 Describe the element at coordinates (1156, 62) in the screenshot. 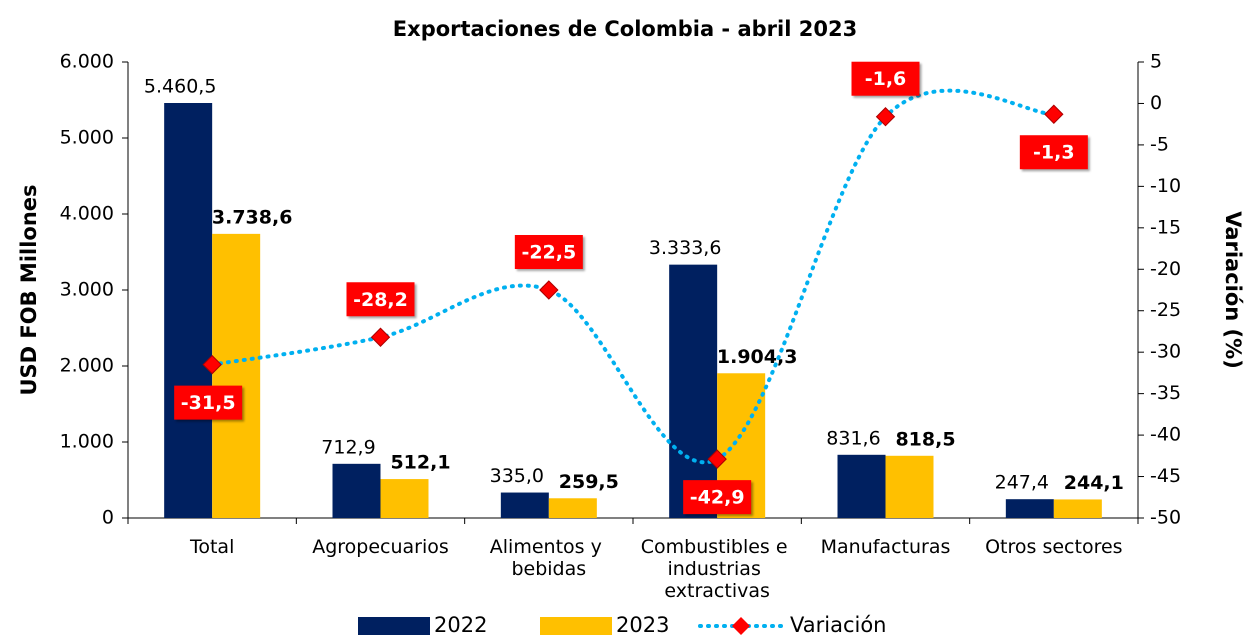

I see `y2-tick-label: 5` at that location.